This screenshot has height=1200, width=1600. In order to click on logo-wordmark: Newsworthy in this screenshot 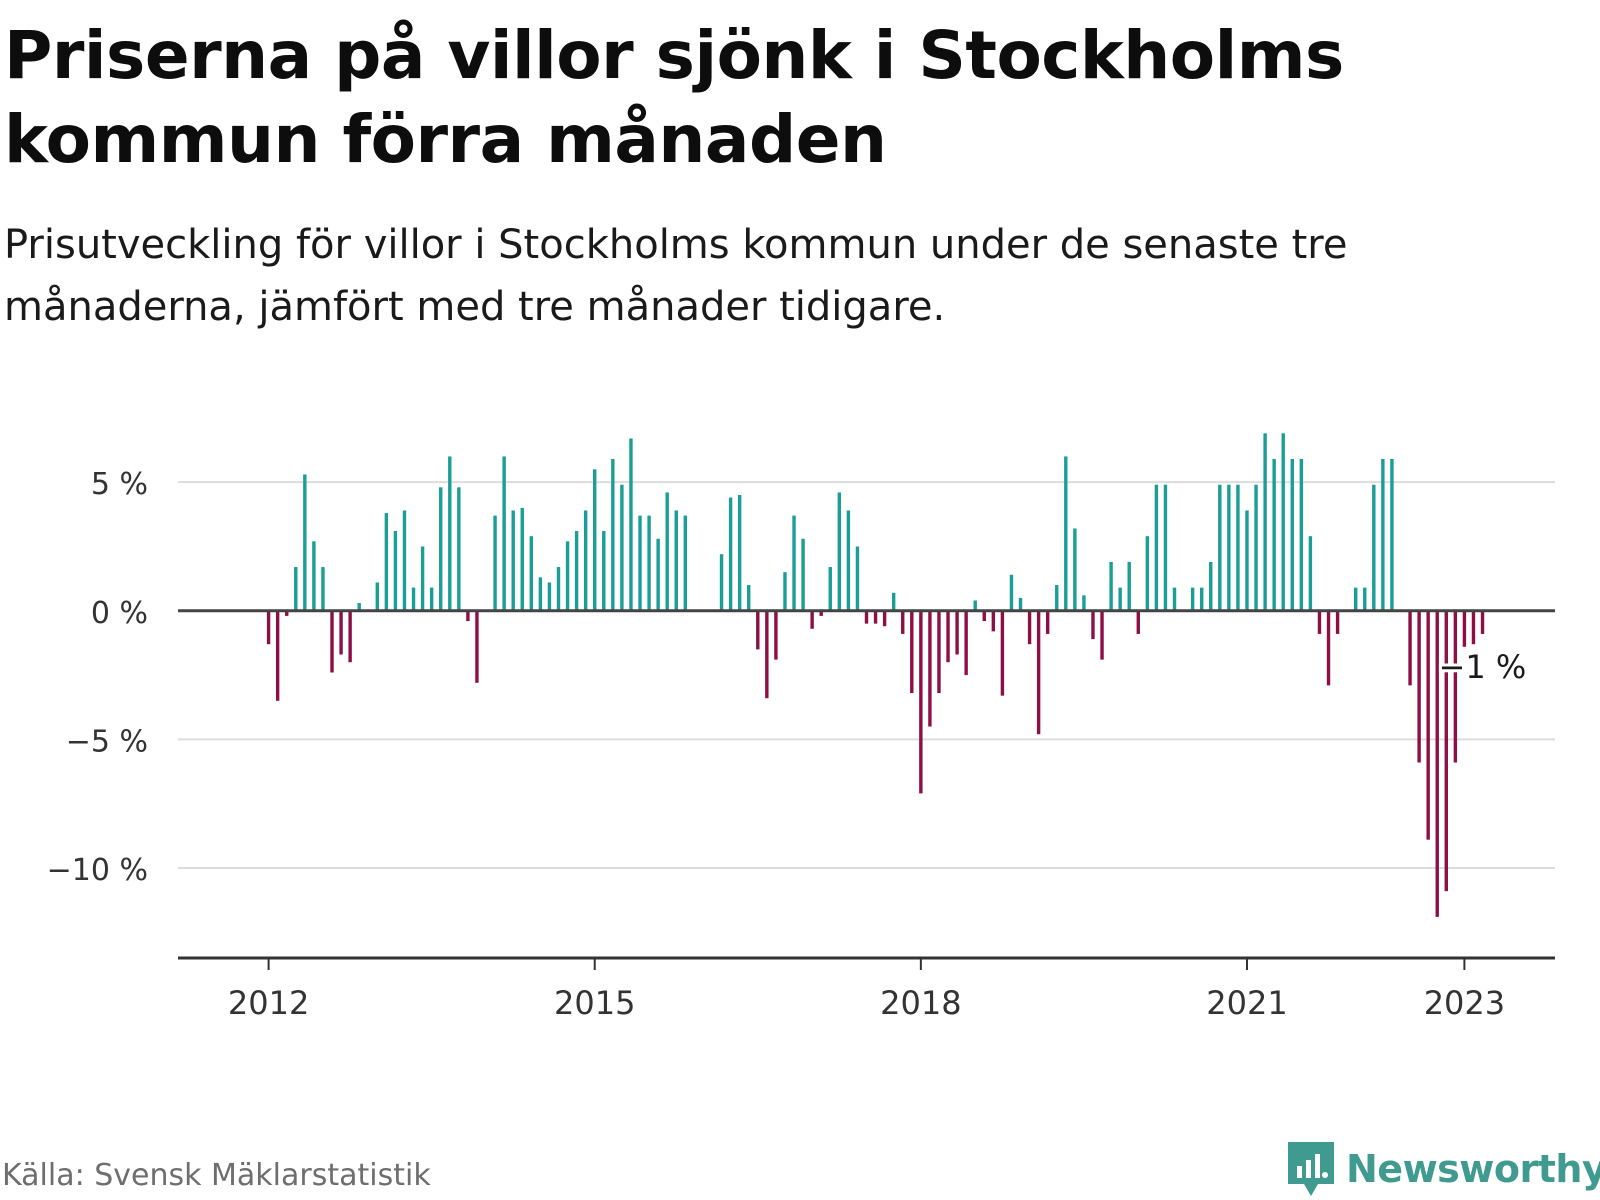, I will do `click(1473, 1169)`.